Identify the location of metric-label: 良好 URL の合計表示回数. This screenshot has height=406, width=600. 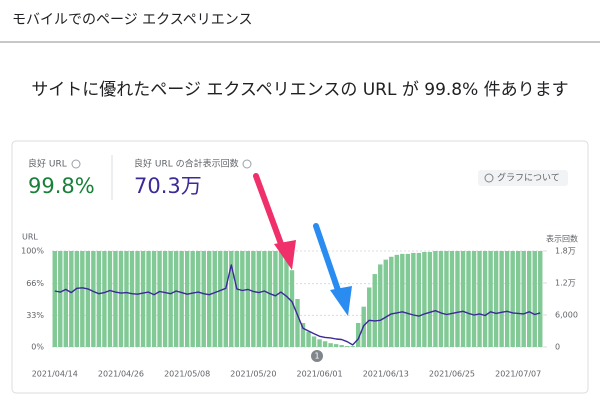
(186, 164).